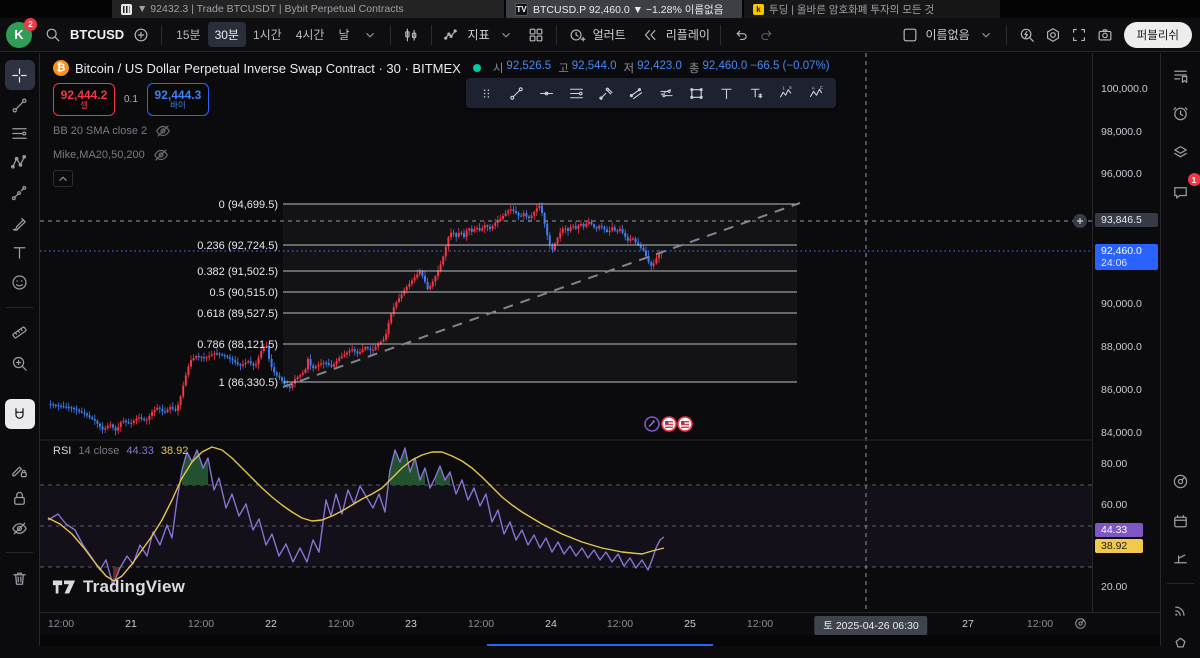 The height and width of the screenshot is (658, 1200). Describe the element at coordinates (63, 178) in the screenshot. I see `legend-collapse-button` at that location.